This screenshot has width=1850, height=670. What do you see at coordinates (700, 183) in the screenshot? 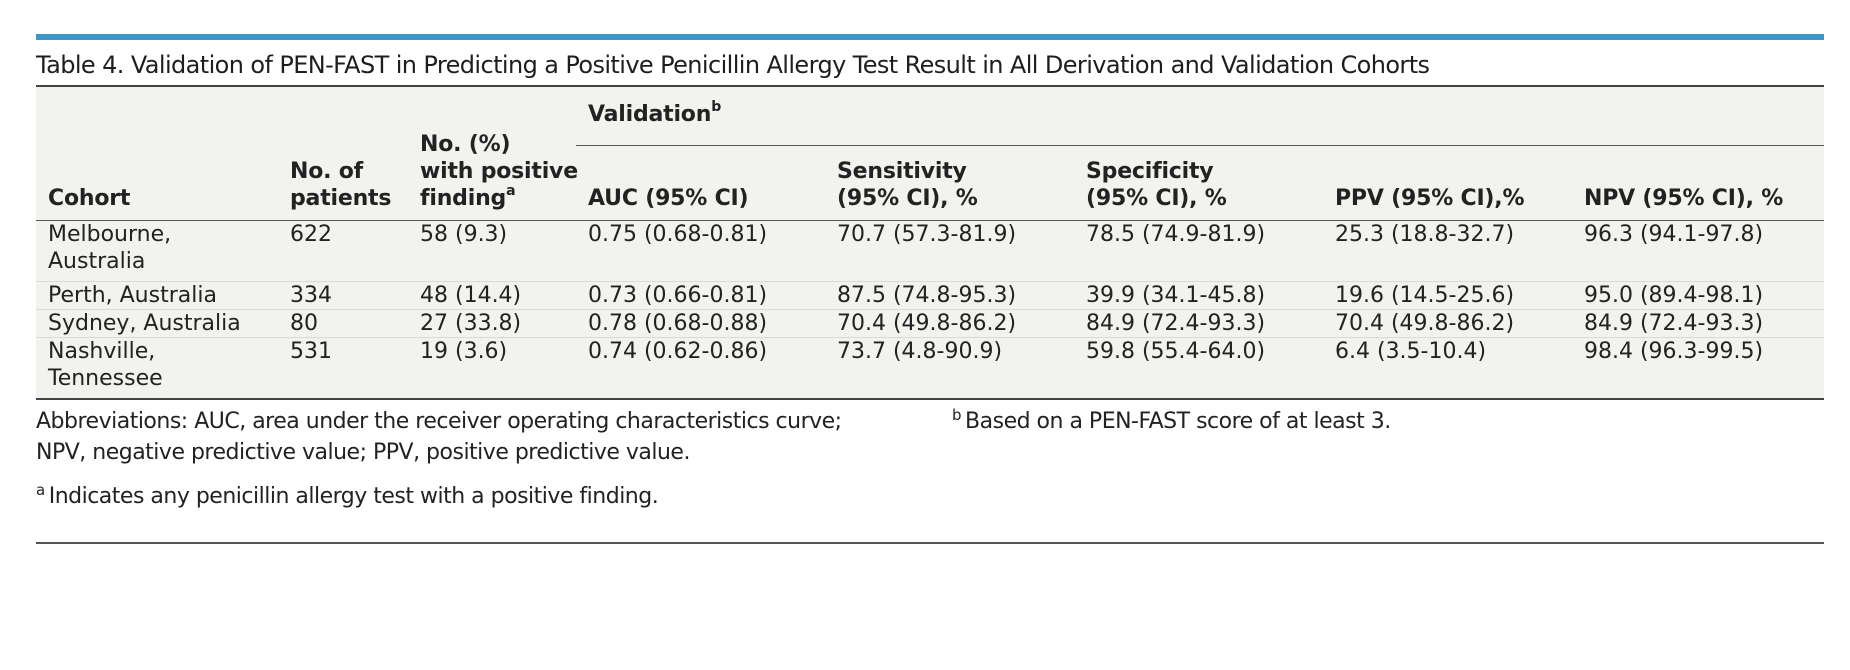
I see `col-header-auc: AUC (95% CI)` at bounding box center [700, 183].